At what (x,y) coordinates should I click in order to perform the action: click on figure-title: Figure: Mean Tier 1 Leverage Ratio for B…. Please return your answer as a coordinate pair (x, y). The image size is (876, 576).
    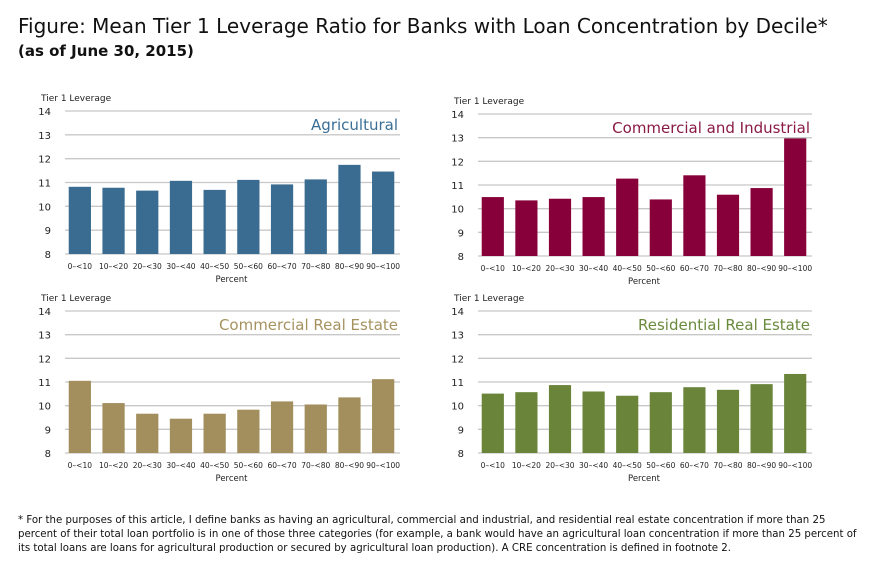
    Looking at the image, I should click on (423, 26).